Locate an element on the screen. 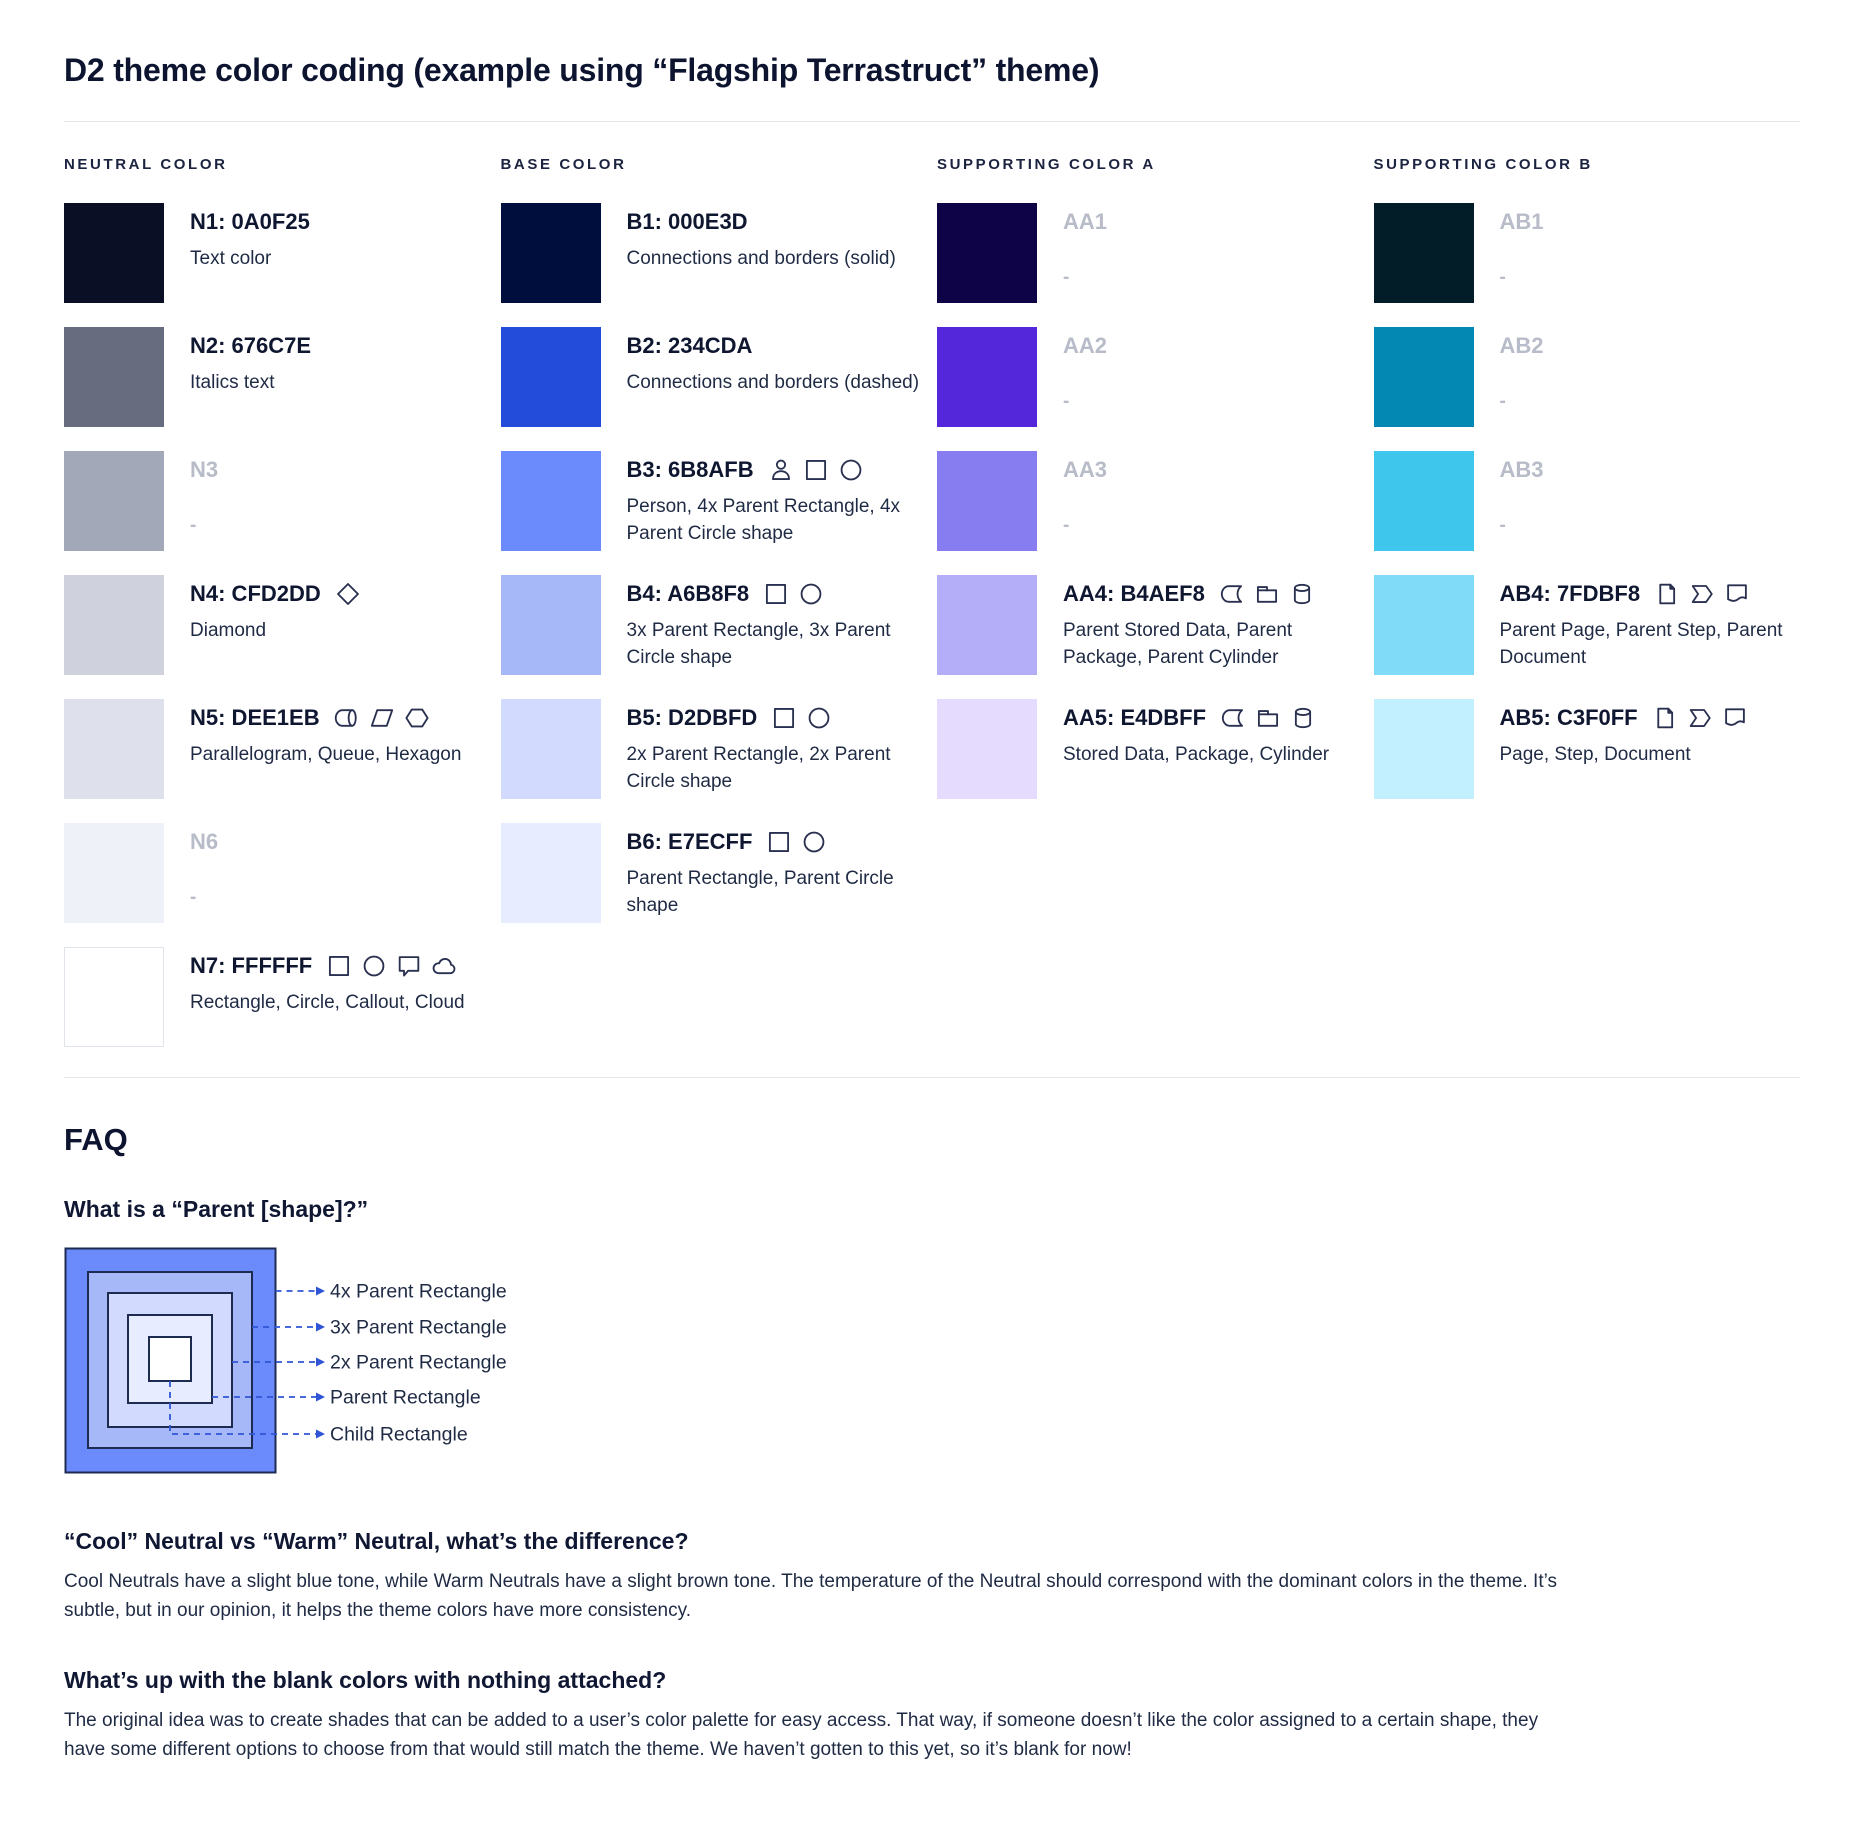  faq-question-parent-shape: What is a “Parent [shape]?” is located at coordinates (216, 1209).